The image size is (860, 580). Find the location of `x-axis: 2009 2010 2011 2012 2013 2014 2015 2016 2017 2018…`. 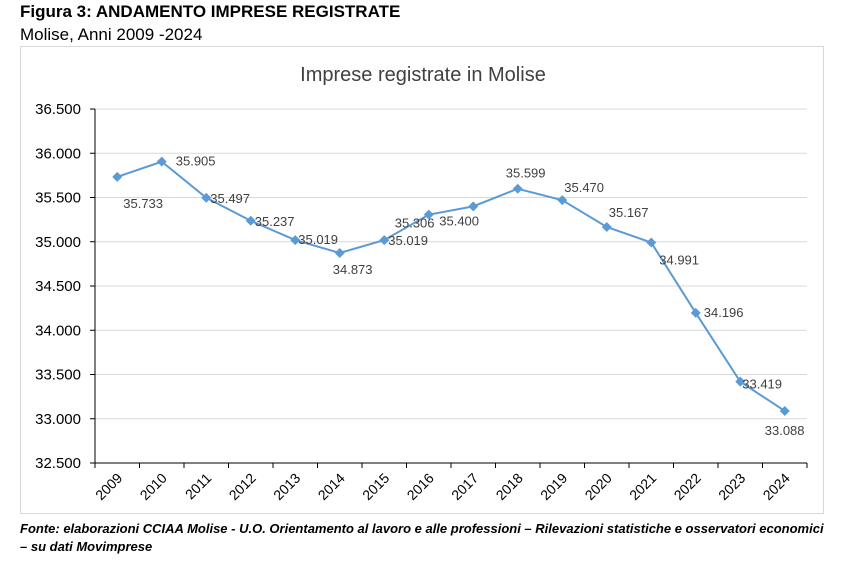

x-axis: 2009 2010 2011 2012 2013 2014 2015 2016 2017 2018… is located at coordinates (450, 482).